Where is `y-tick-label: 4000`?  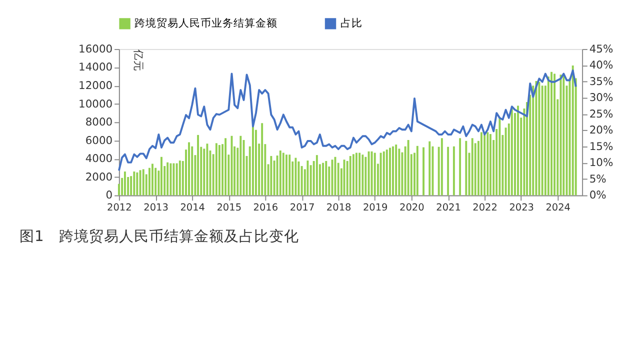
y-tick-label: 4000 is located at coordinates (99, 159).